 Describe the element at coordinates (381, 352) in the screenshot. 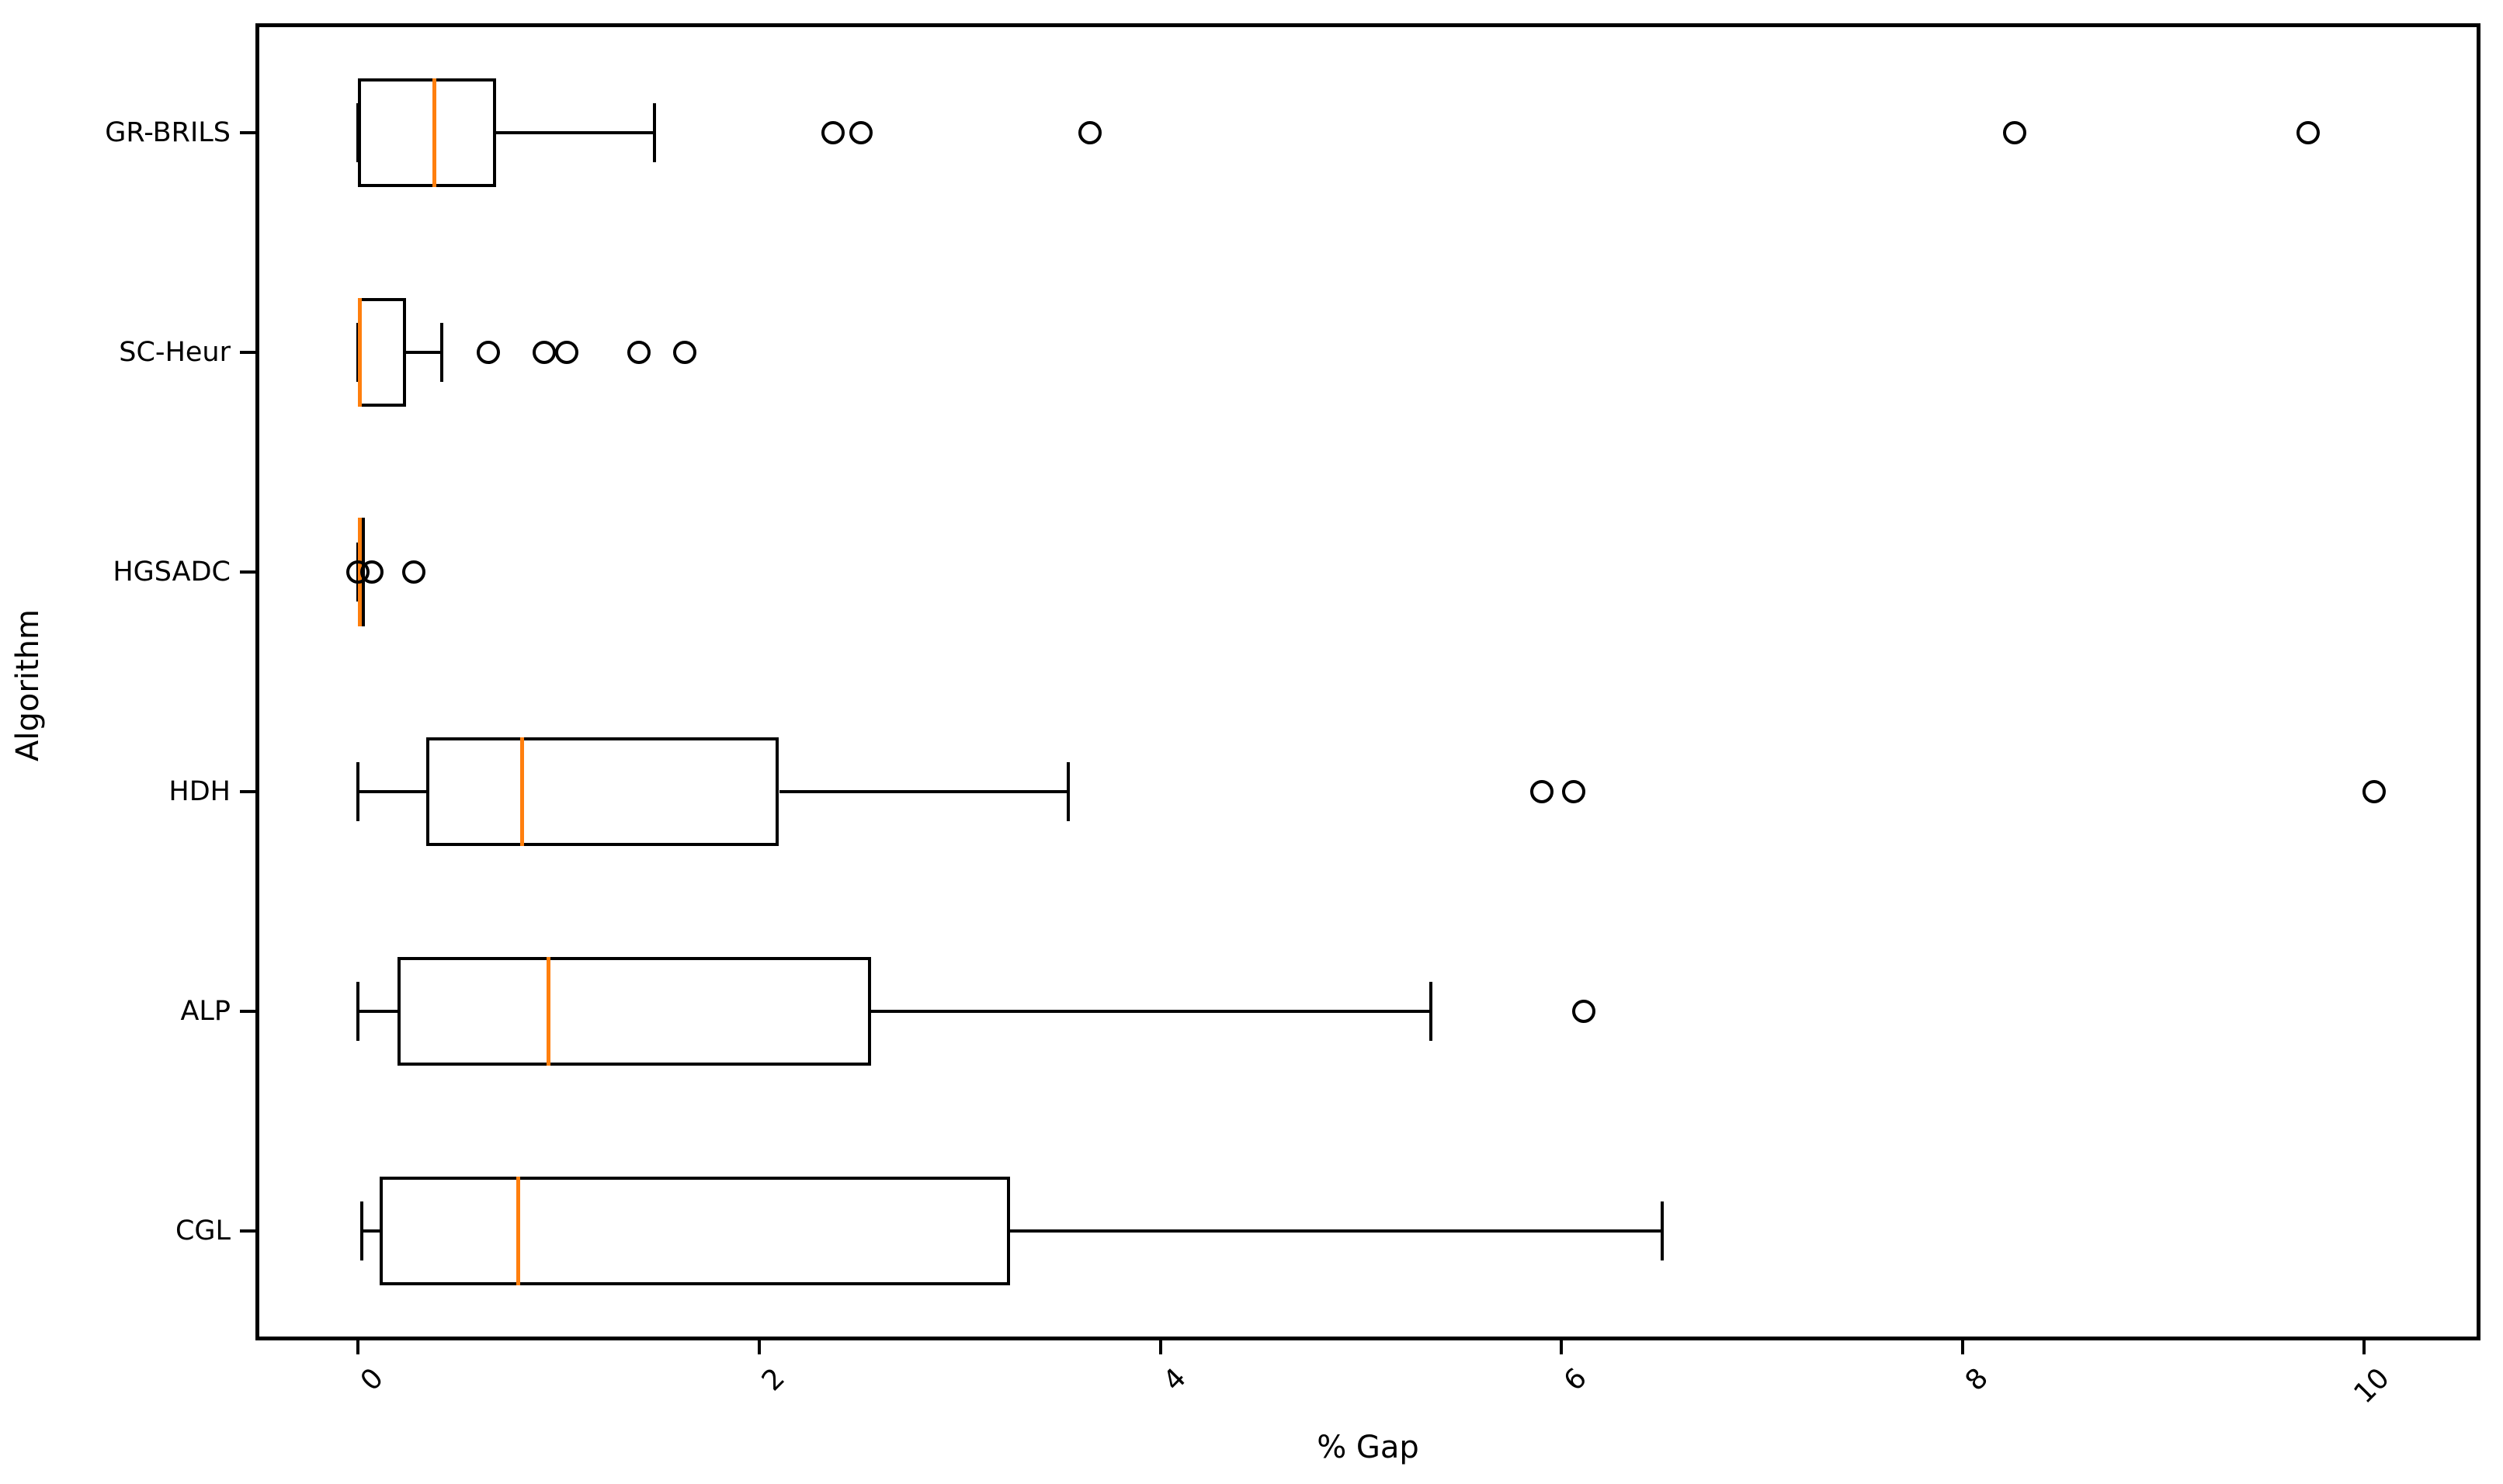

I see `SC-Heur-box` at that location.